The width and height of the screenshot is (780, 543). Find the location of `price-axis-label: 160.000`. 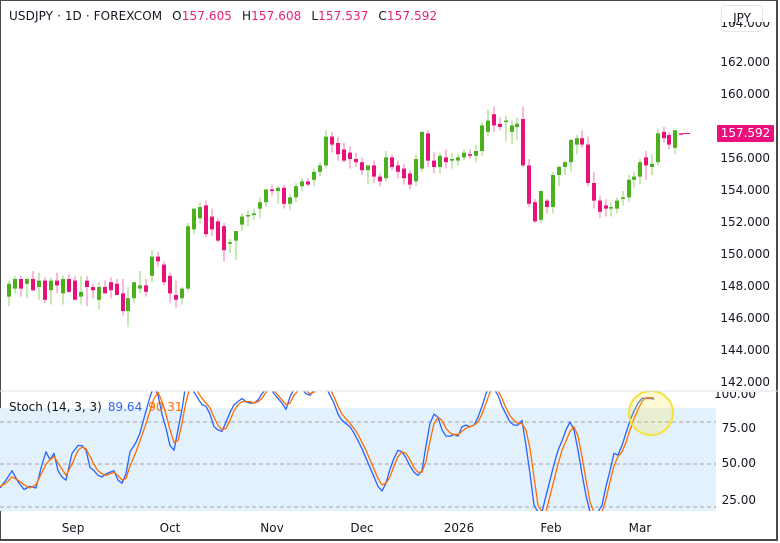

price-axis-label: 160.000 is located at coordinates (745, 94).